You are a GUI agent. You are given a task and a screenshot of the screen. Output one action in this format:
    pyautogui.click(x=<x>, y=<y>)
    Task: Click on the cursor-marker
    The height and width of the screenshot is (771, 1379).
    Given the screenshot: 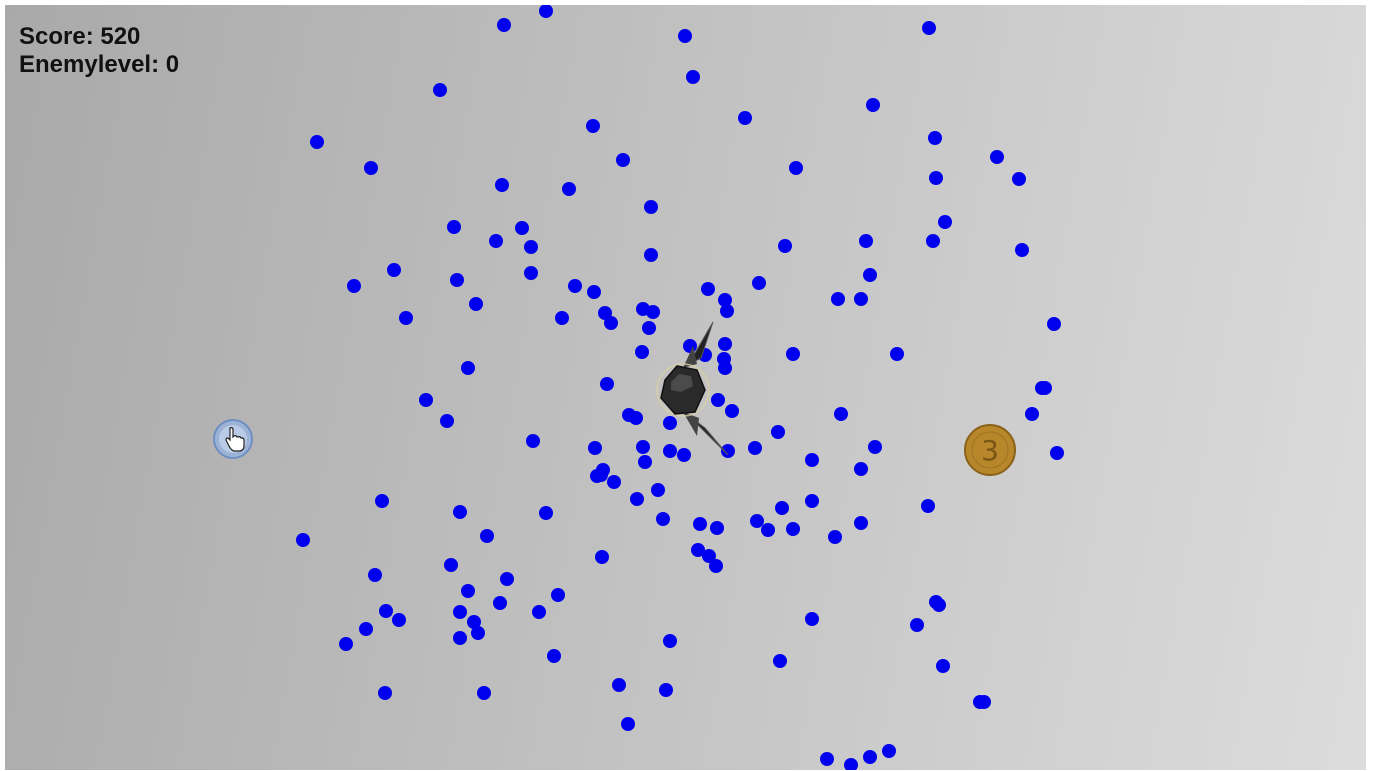 What is the action you would take?
    pyautogui.click(x=233, y=439)
    